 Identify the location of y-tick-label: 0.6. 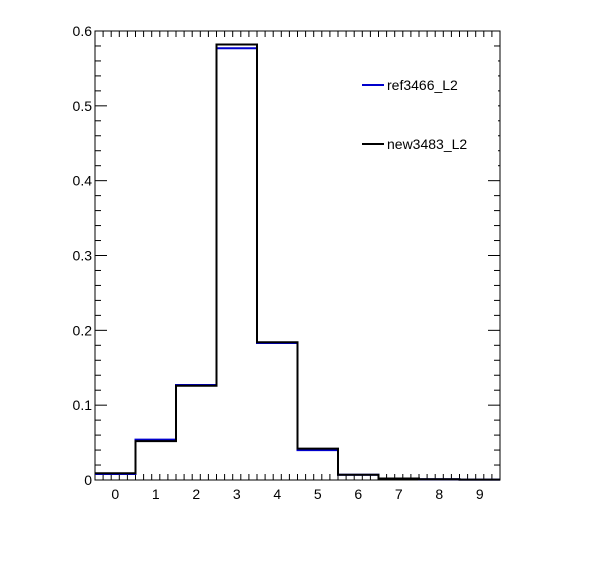
(83, 31).